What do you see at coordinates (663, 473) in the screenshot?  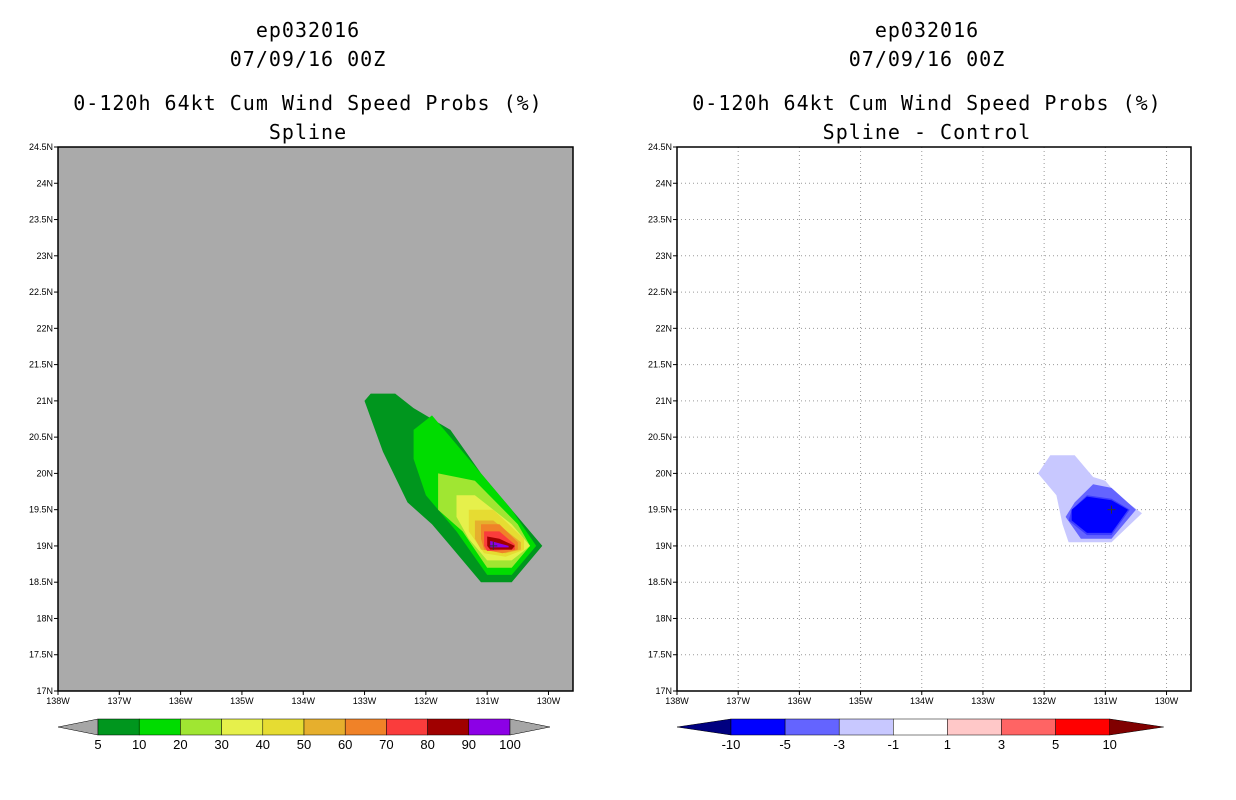 I see `control-y-tick-label: 20N` at bounding box center [663, 473].